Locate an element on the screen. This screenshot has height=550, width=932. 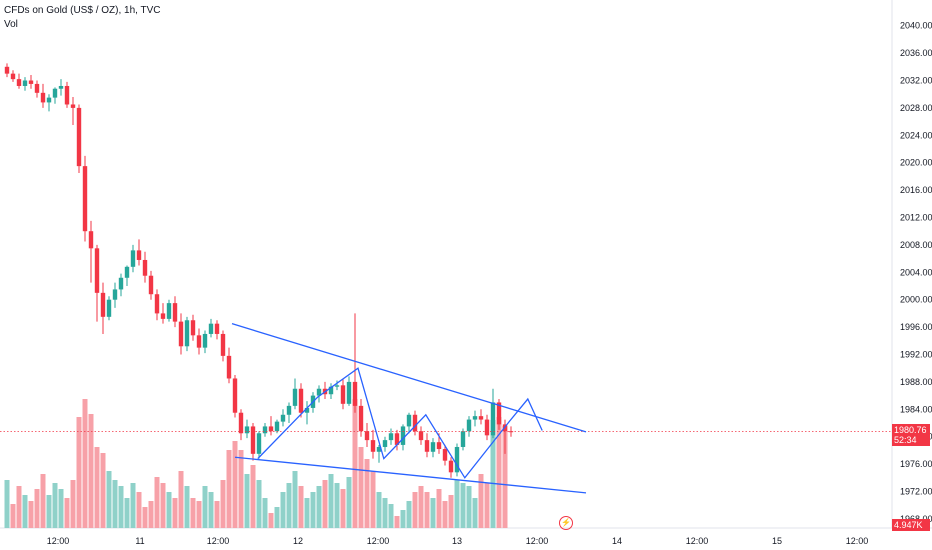
time-tick-label: 11 is located at coordinates (139, 541).